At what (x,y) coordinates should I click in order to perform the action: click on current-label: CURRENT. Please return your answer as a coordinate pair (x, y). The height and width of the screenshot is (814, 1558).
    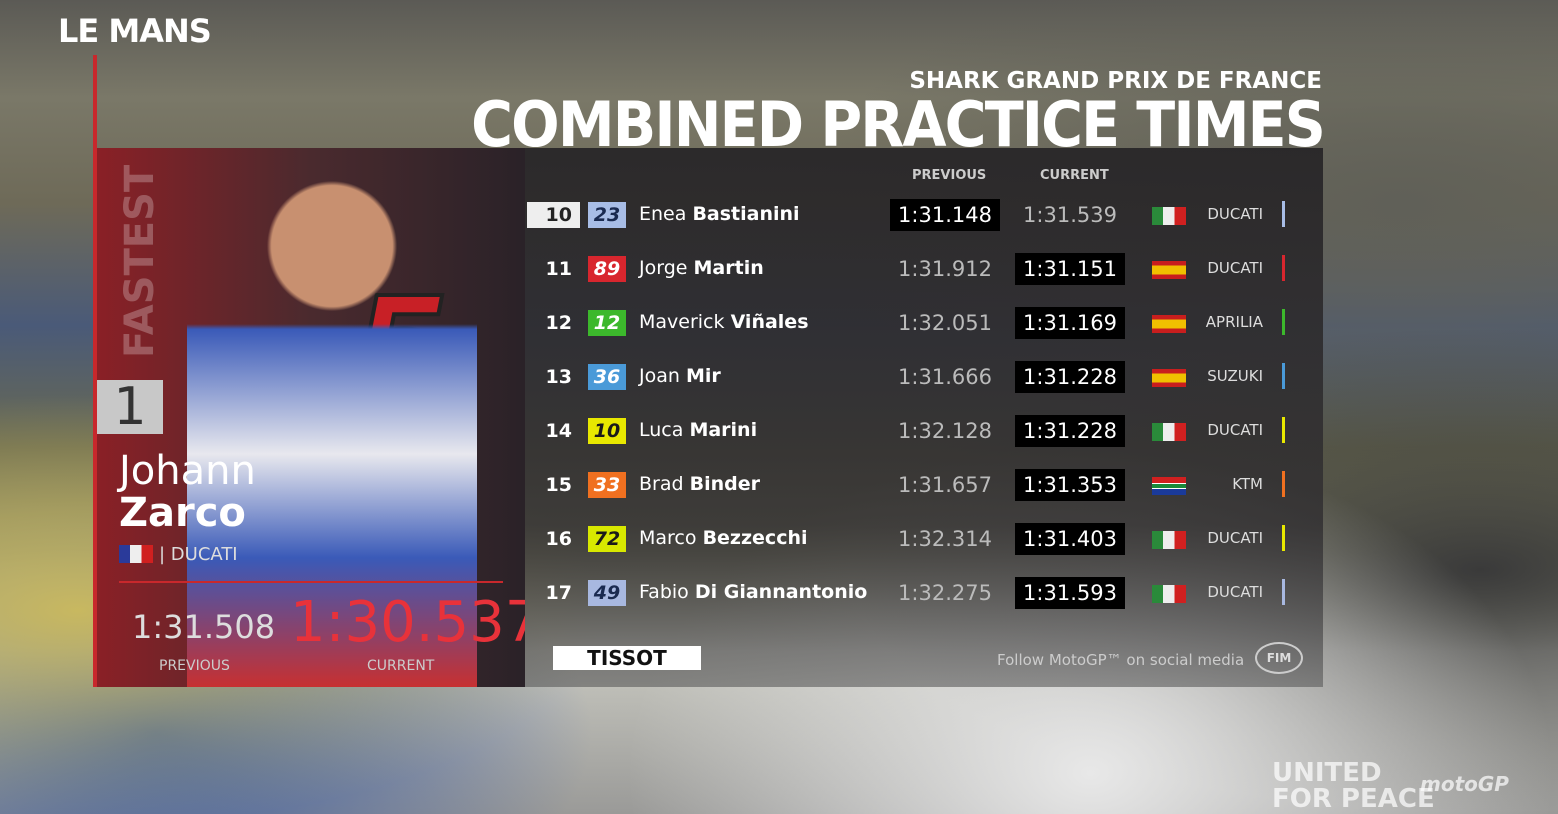
    Looking at the image, I should click on (401, 666).